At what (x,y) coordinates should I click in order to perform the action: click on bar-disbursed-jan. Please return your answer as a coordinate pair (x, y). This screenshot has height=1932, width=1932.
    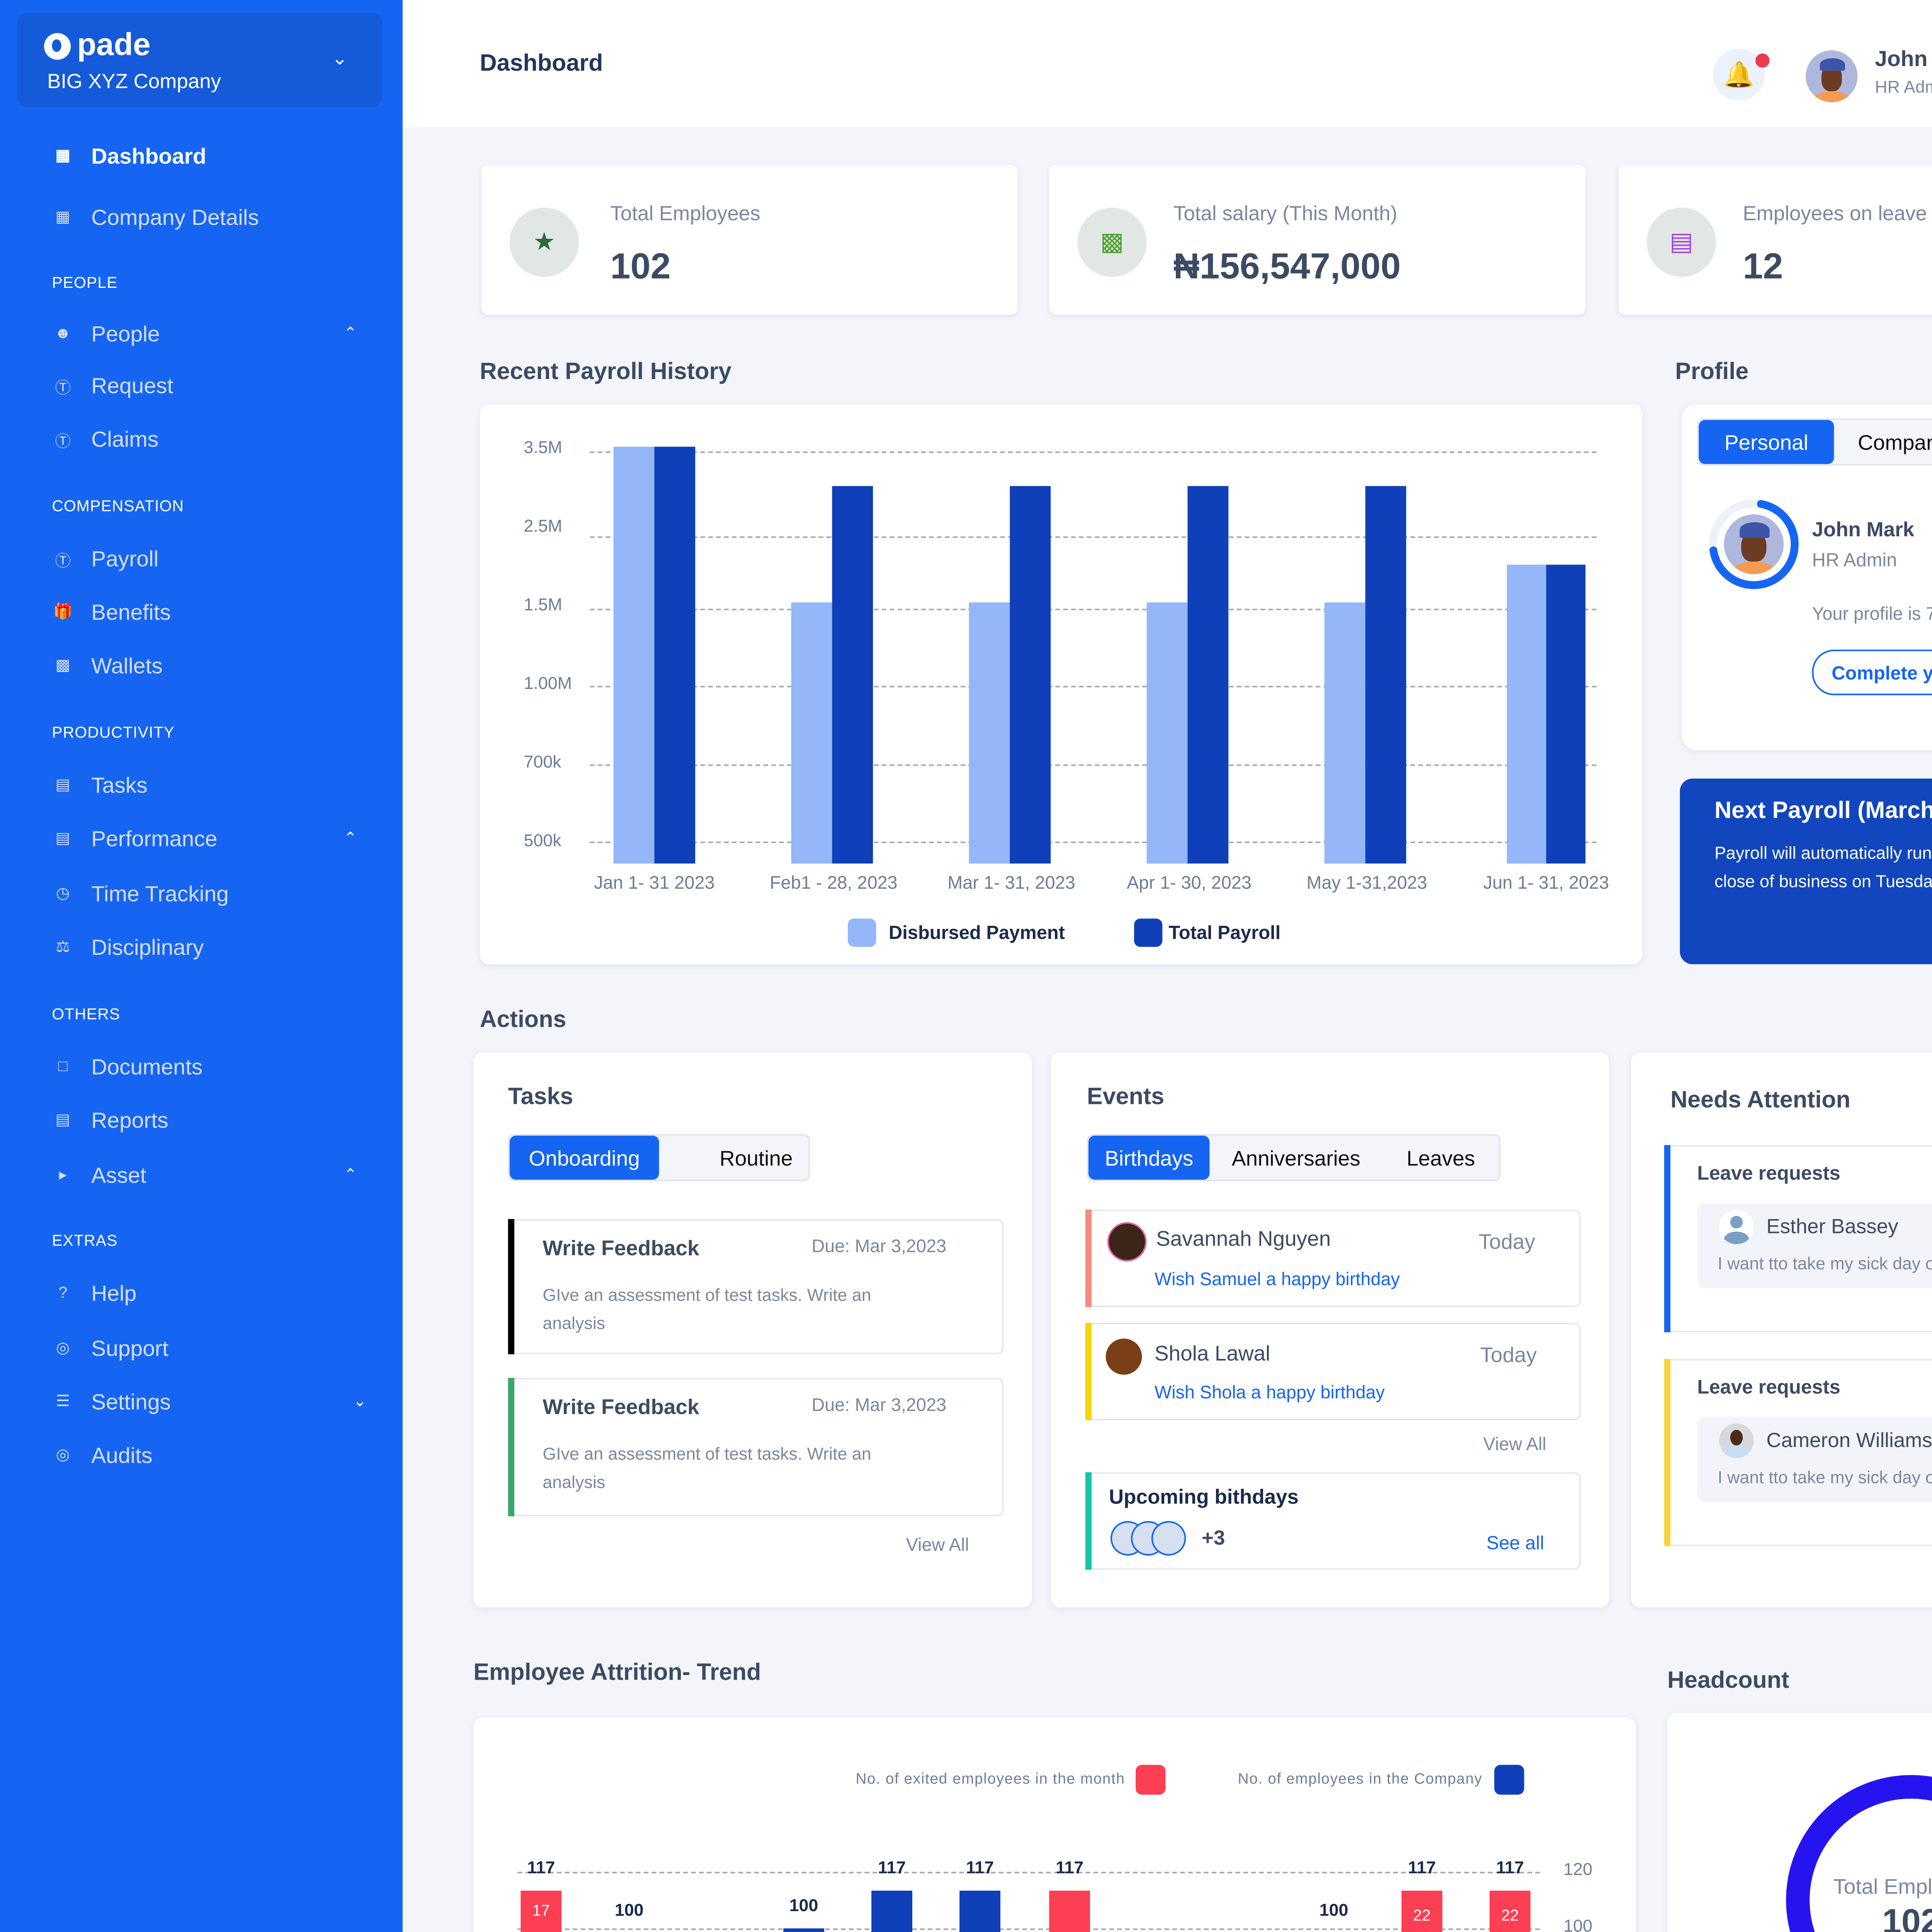
    Looking at the image, I should click on (634, 656).